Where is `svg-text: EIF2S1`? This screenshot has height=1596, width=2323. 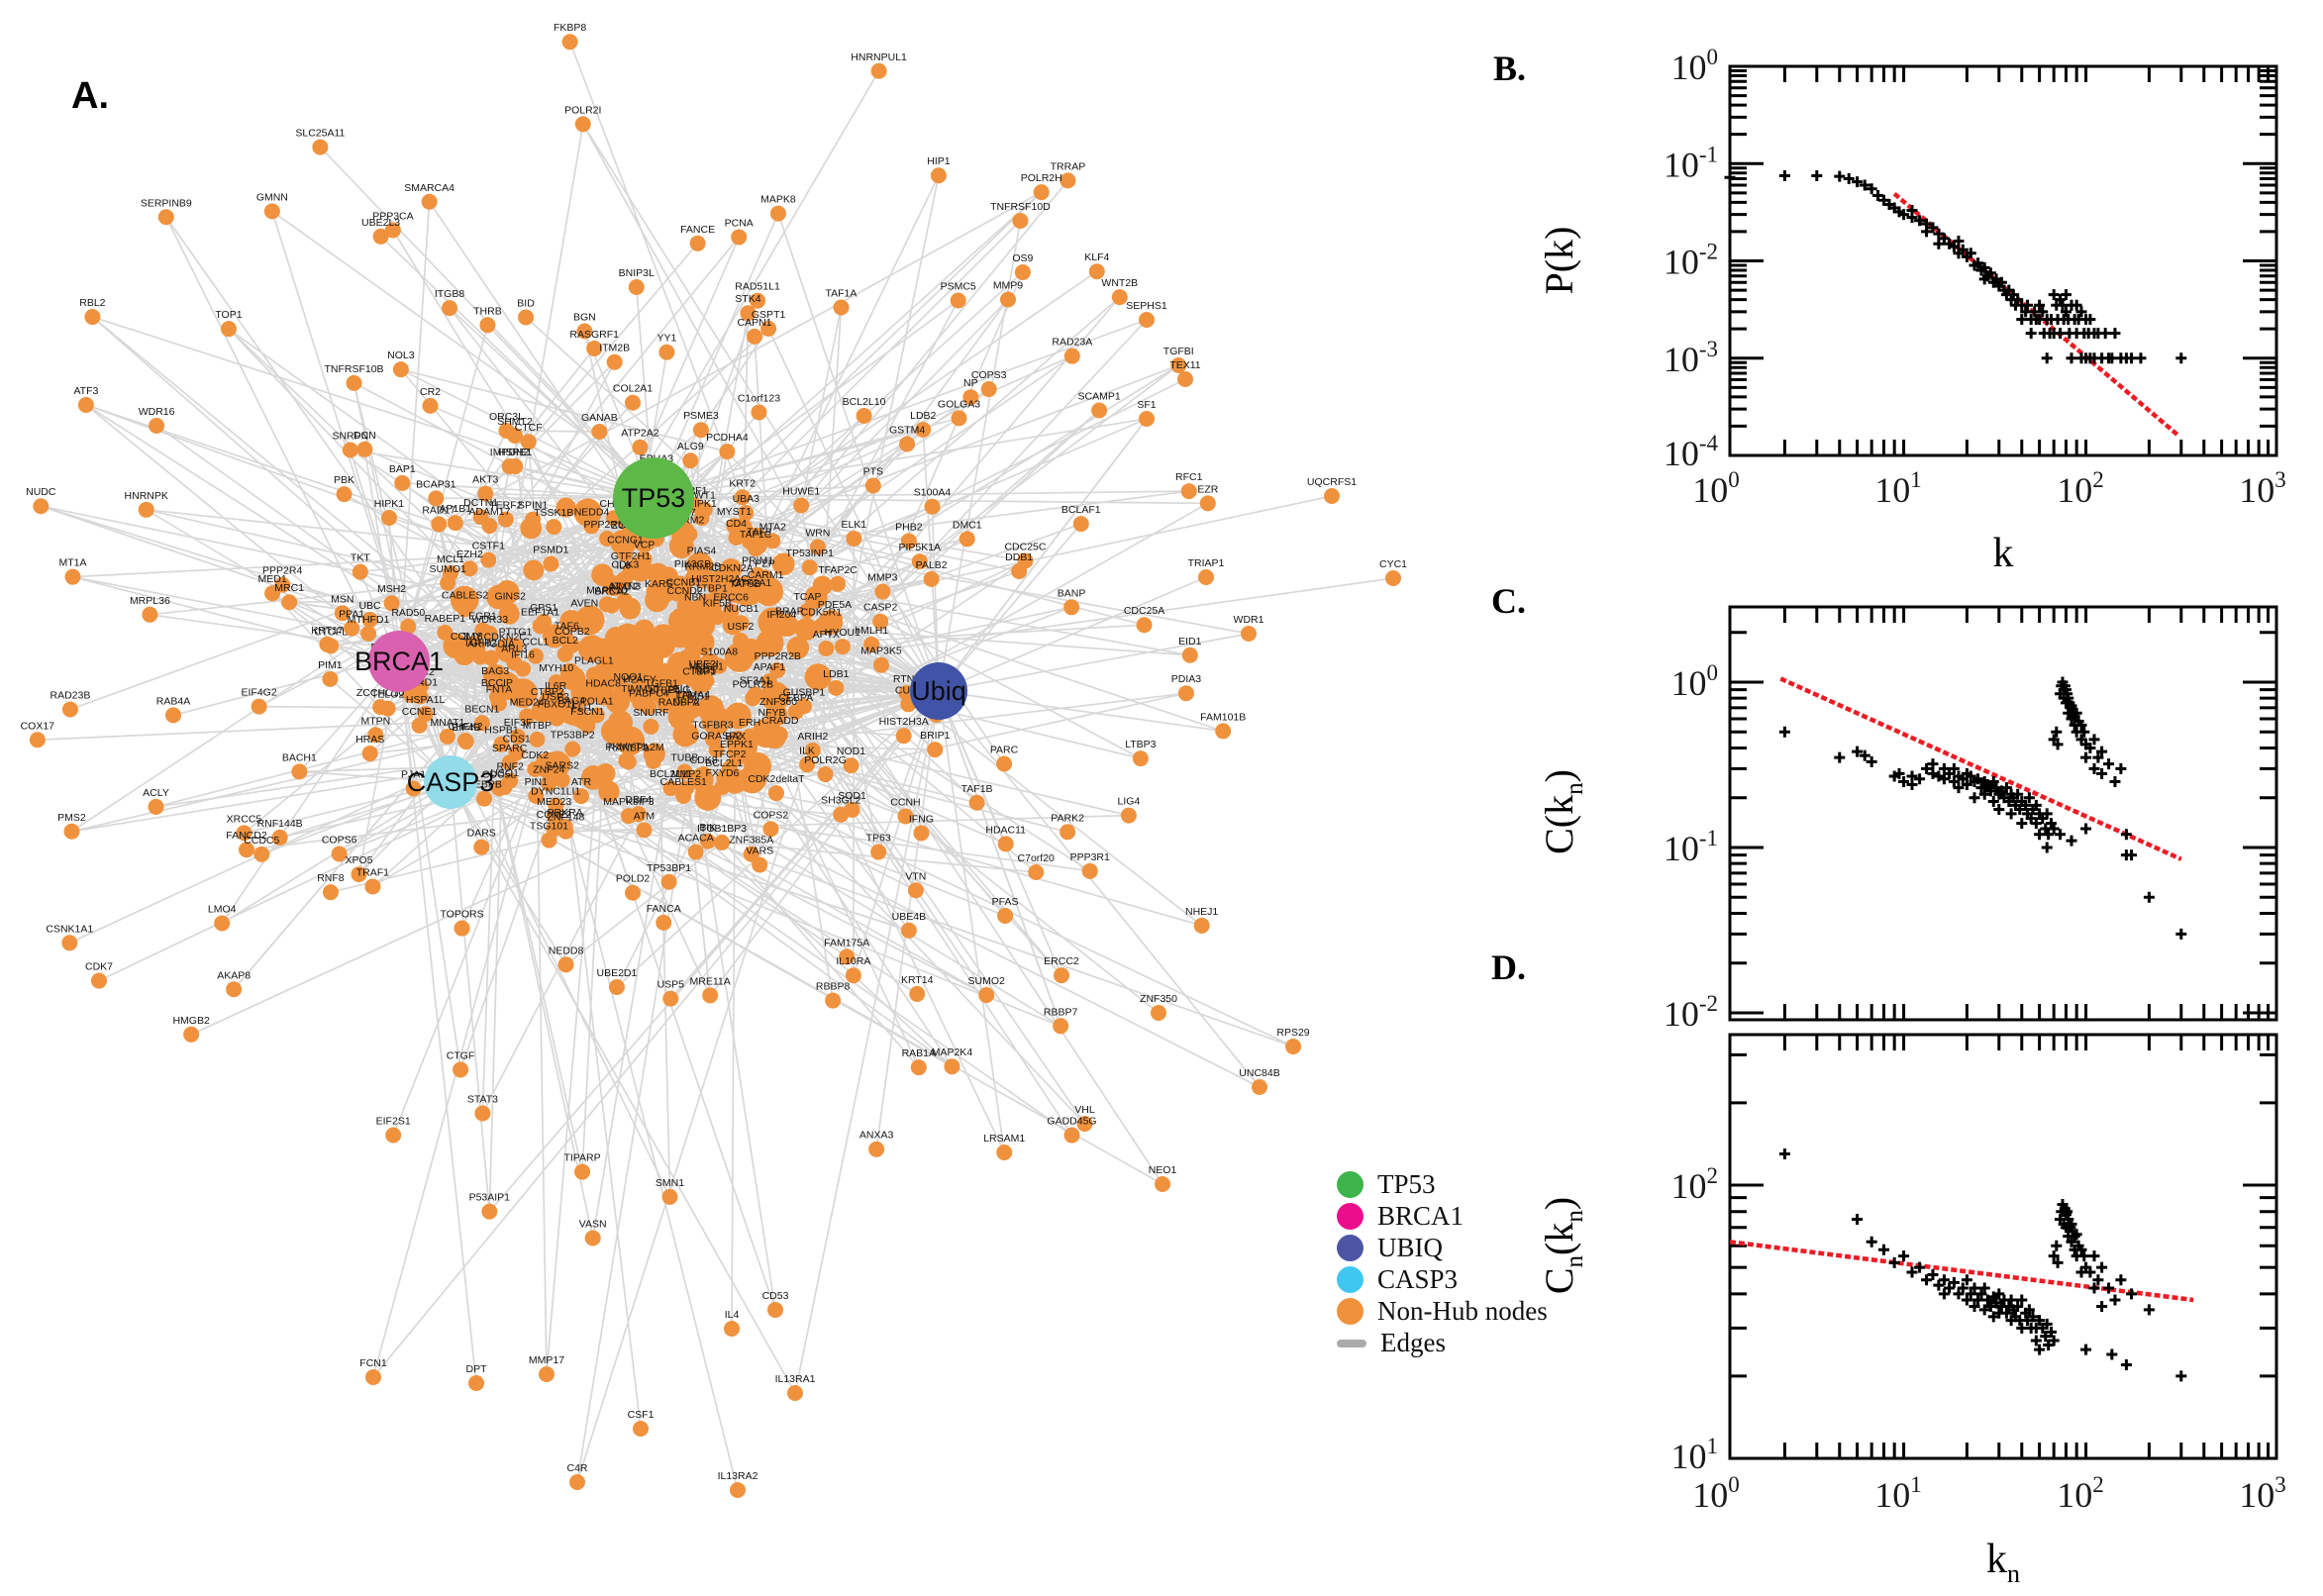 svg-text: EIF2S1 is located at coordinates (393, 1122).